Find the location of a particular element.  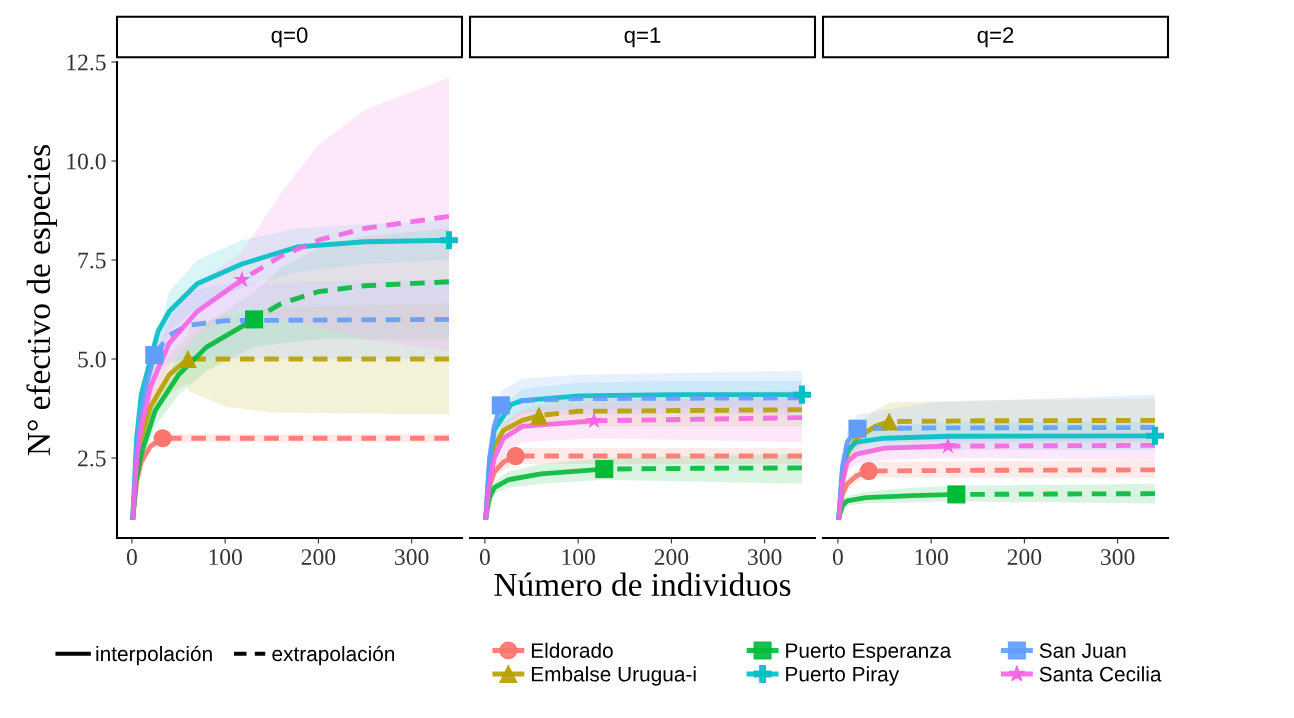

legend-label: San Juan is located at coordinates (1082, 650).